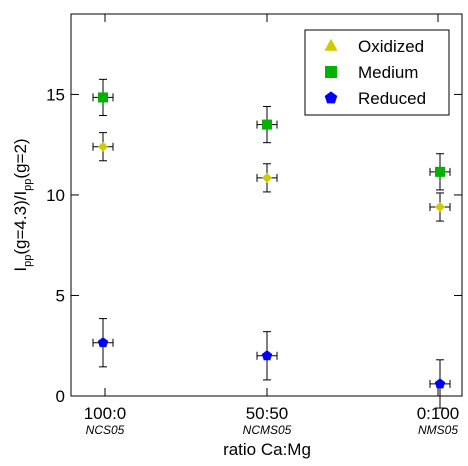 This screenshot has height=466, width=468. Describe the element at coordinates (55, 195) in the screenshot. I see `y-tick-label: 10` at that location.